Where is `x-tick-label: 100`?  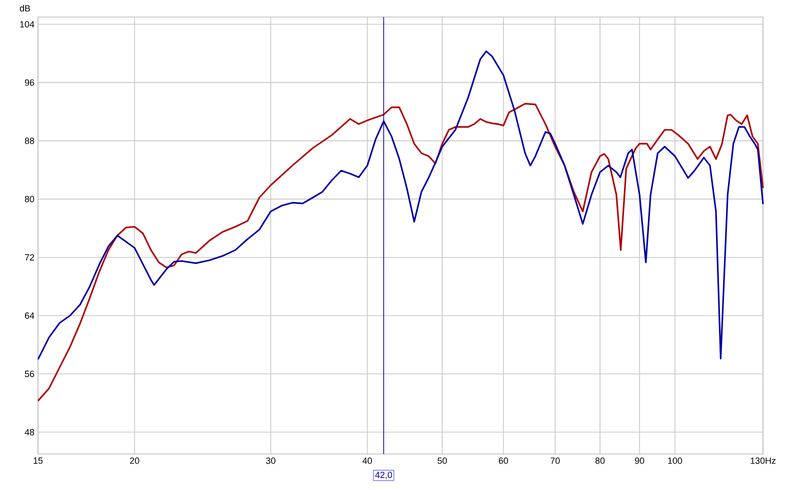
x-tick-label: 100 is located at coordinates (675, 461).